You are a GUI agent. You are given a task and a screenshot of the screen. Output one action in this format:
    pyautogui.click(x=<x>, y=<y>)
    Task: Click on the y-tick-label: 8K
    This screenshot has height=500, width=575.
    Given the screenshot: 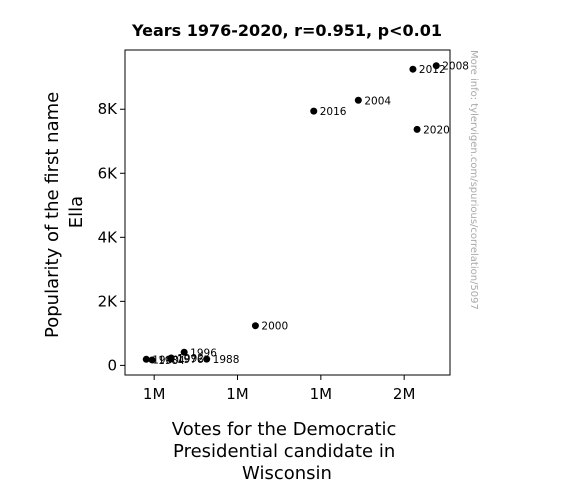 What is the action you would take?
    pyautogui.click(x=108, y=109)
    